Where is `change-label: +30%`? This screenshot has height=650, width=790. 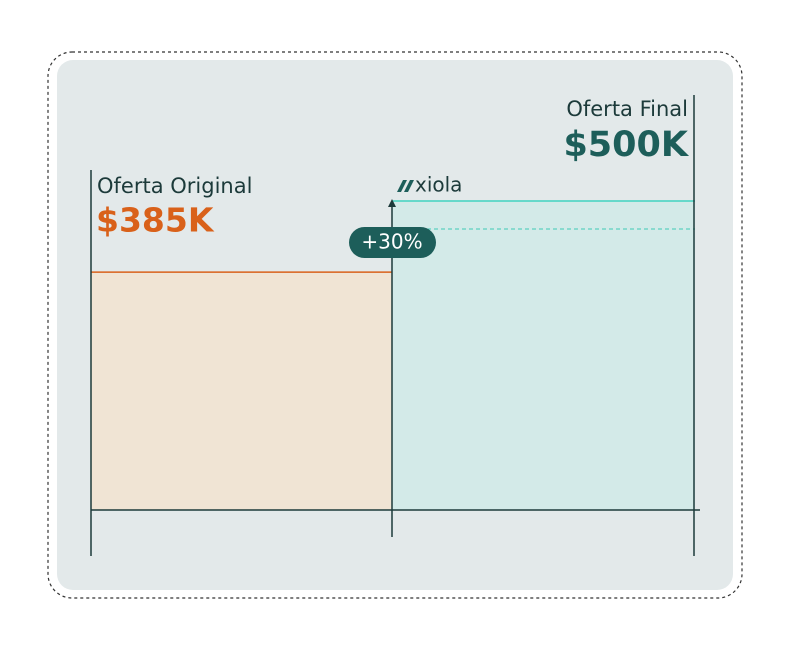 change-label: +30% is located at coordinates (391, 242).